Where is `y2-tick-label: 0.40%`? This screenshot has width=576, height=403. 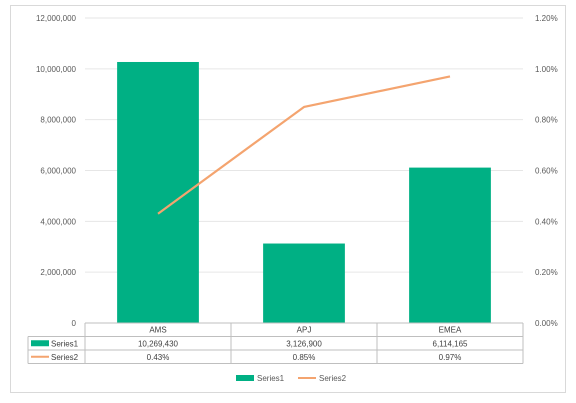 y2-tick-label: 0.40% is located at coordinates (546, 221).